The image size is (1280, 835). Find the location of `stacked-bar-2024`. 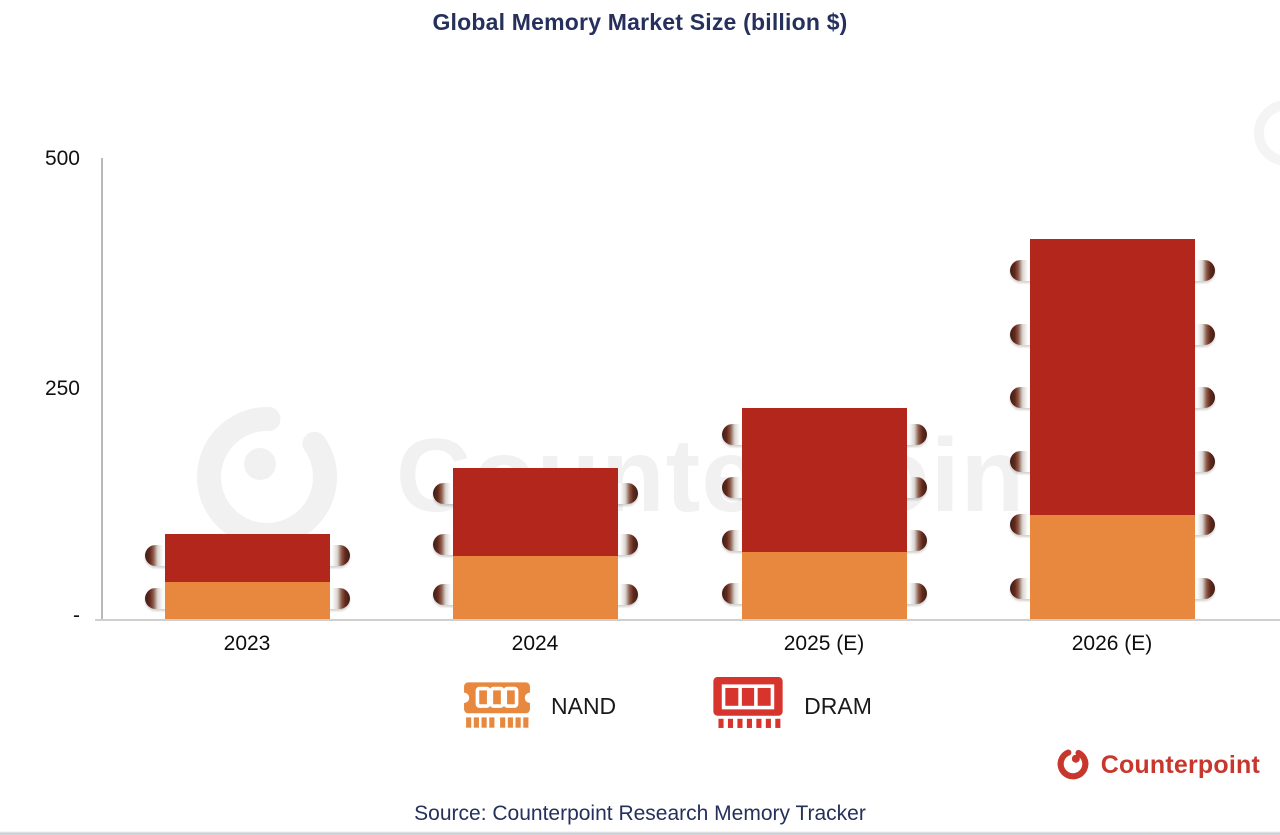

stacked-bar-2024 is located at coordinates (535, 544).